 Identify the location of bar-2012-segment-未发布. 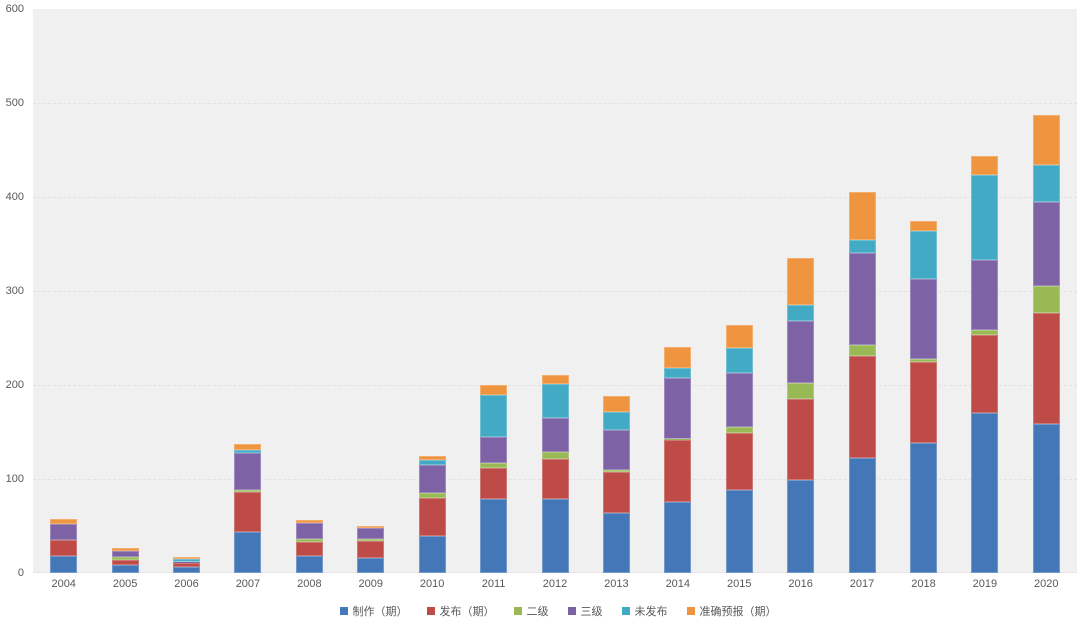
(555, 401).